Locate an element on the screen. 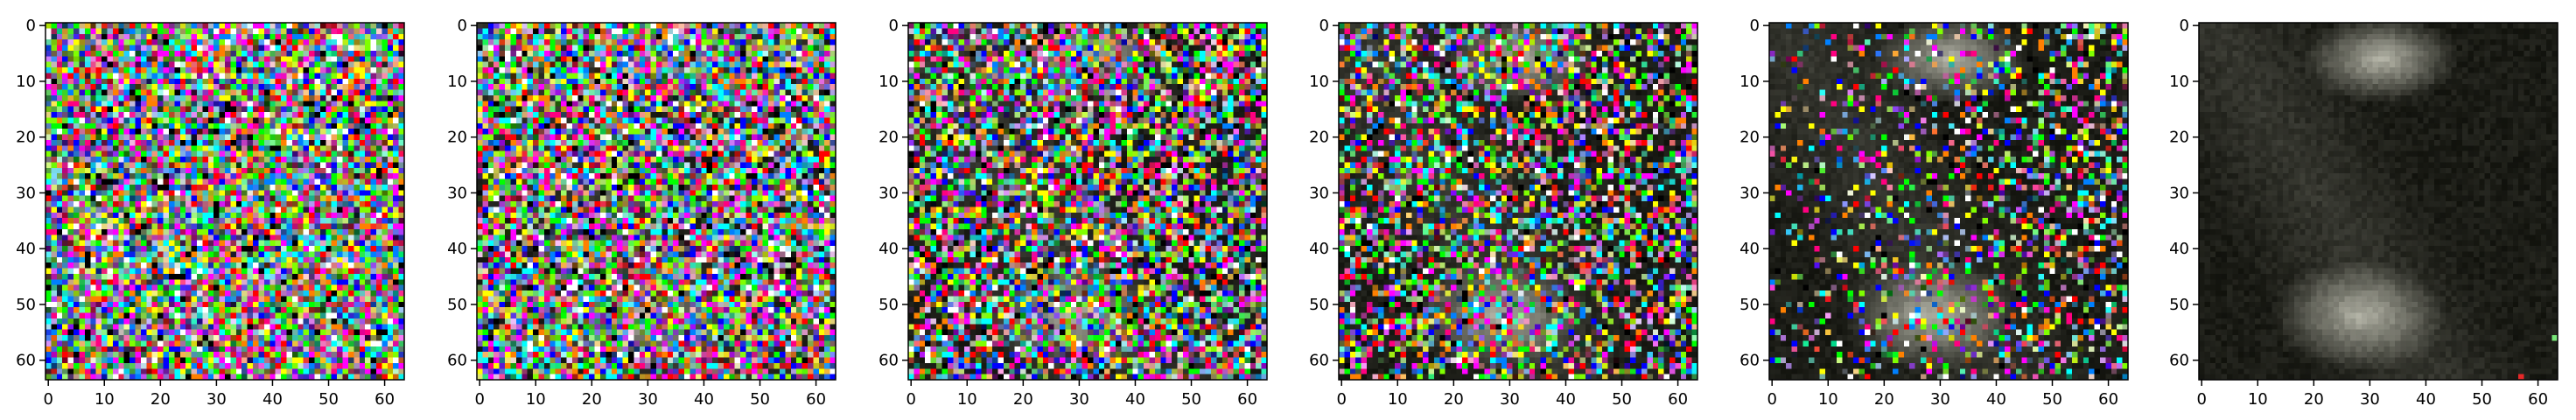 The width and height of the screenshot is (2576, 420). panel-1-frame is located at coordinates (225, 201).